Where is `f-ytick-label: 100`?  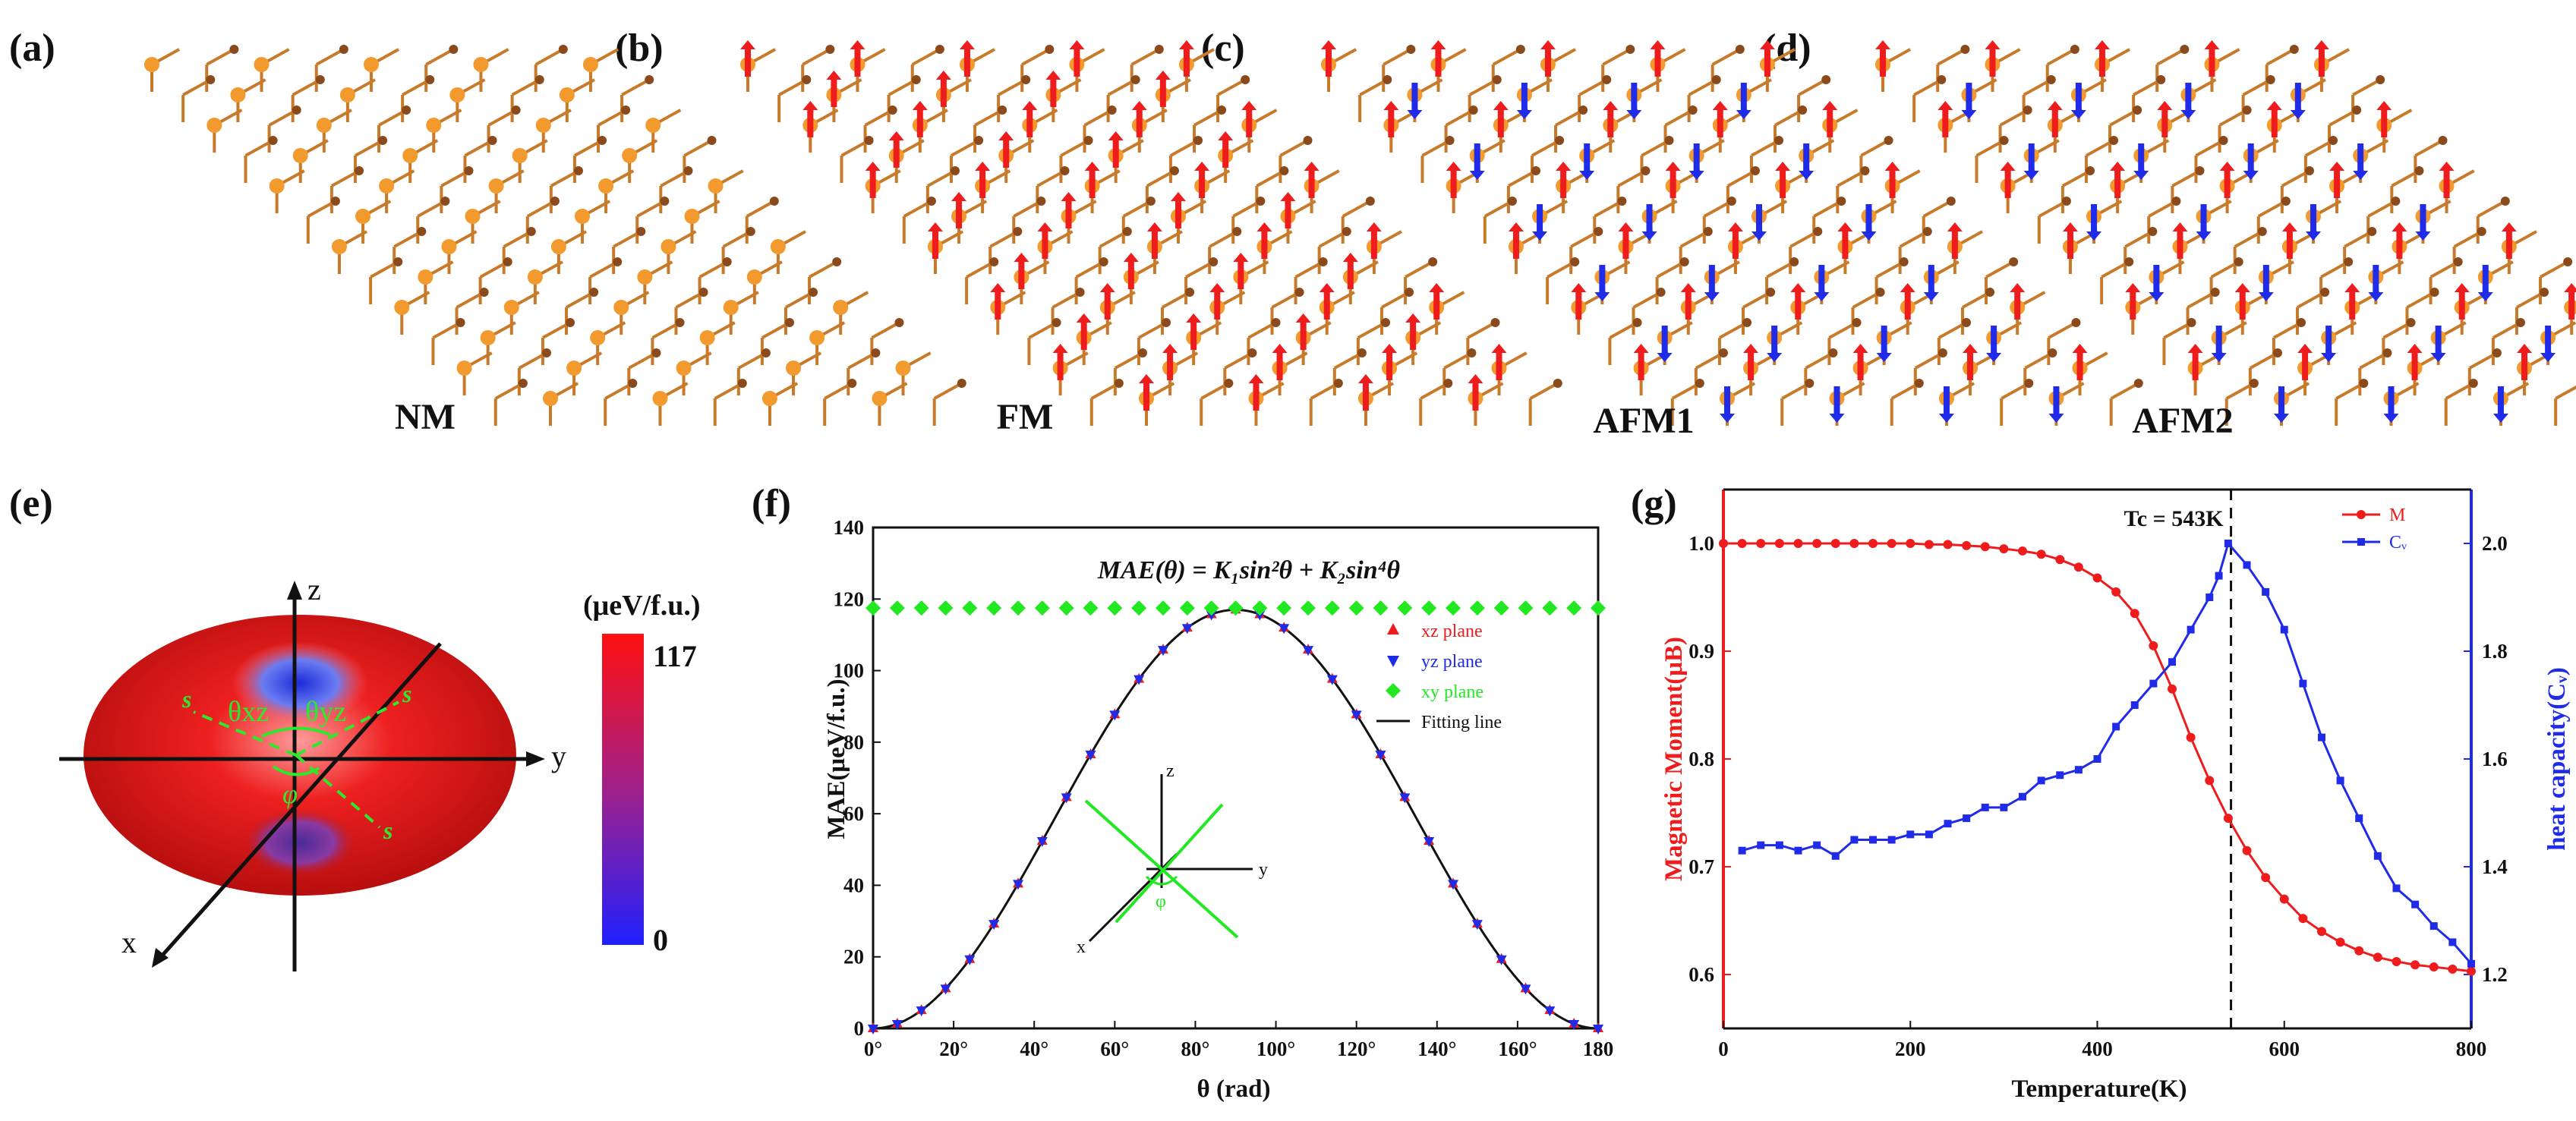
f-ytick-label: 100 is located at coordinates (849, 671).